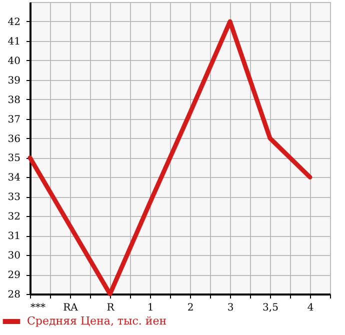 This screenshot has width=345, height=335. Describe the element at coordinates (110, 308) in the screenshot. I see `x-tick-label: R` at that location.